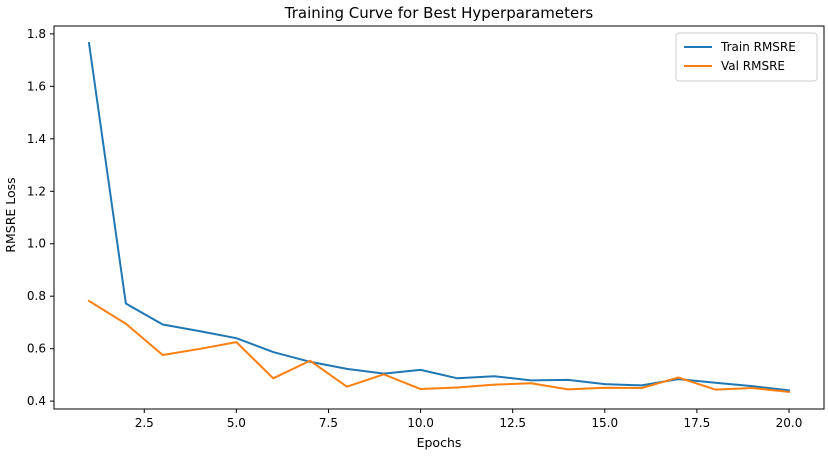 The width and height of the screenshot is (828, 456). Describe the element at coordinates (758, 47) in the screenshot. I see `legend-entry-label: Train RMSRE` at that location.